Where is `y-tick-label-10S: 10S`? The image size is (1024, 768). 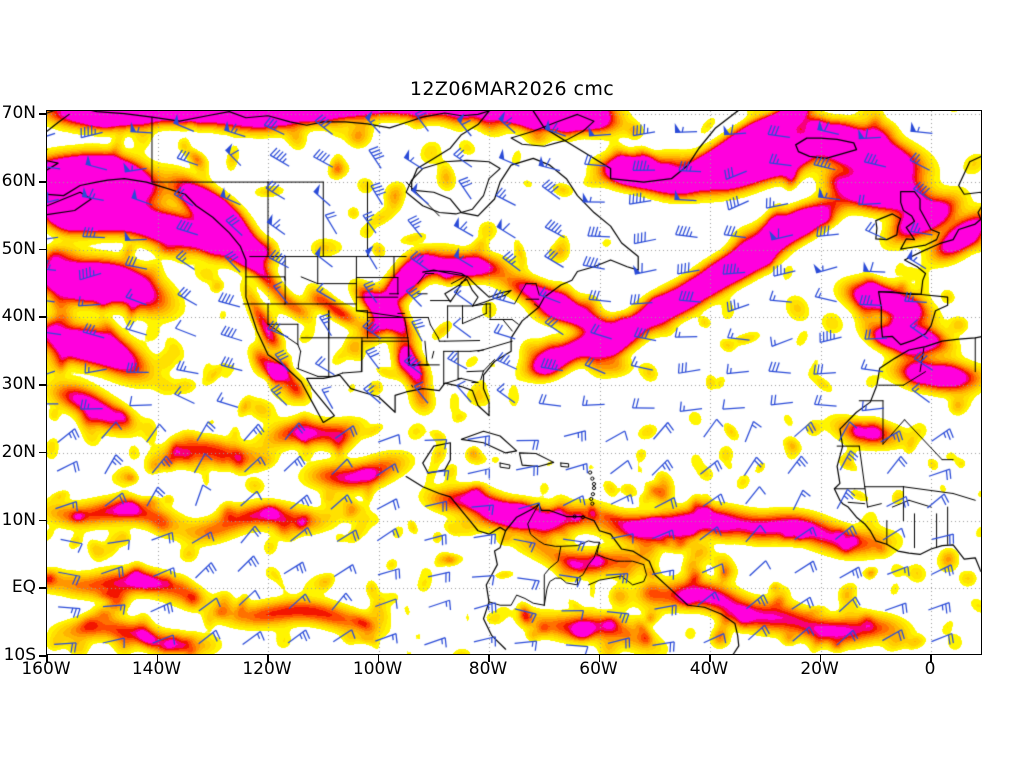 y-tick-label-10S: 10S is located at coordinates (19, 655).